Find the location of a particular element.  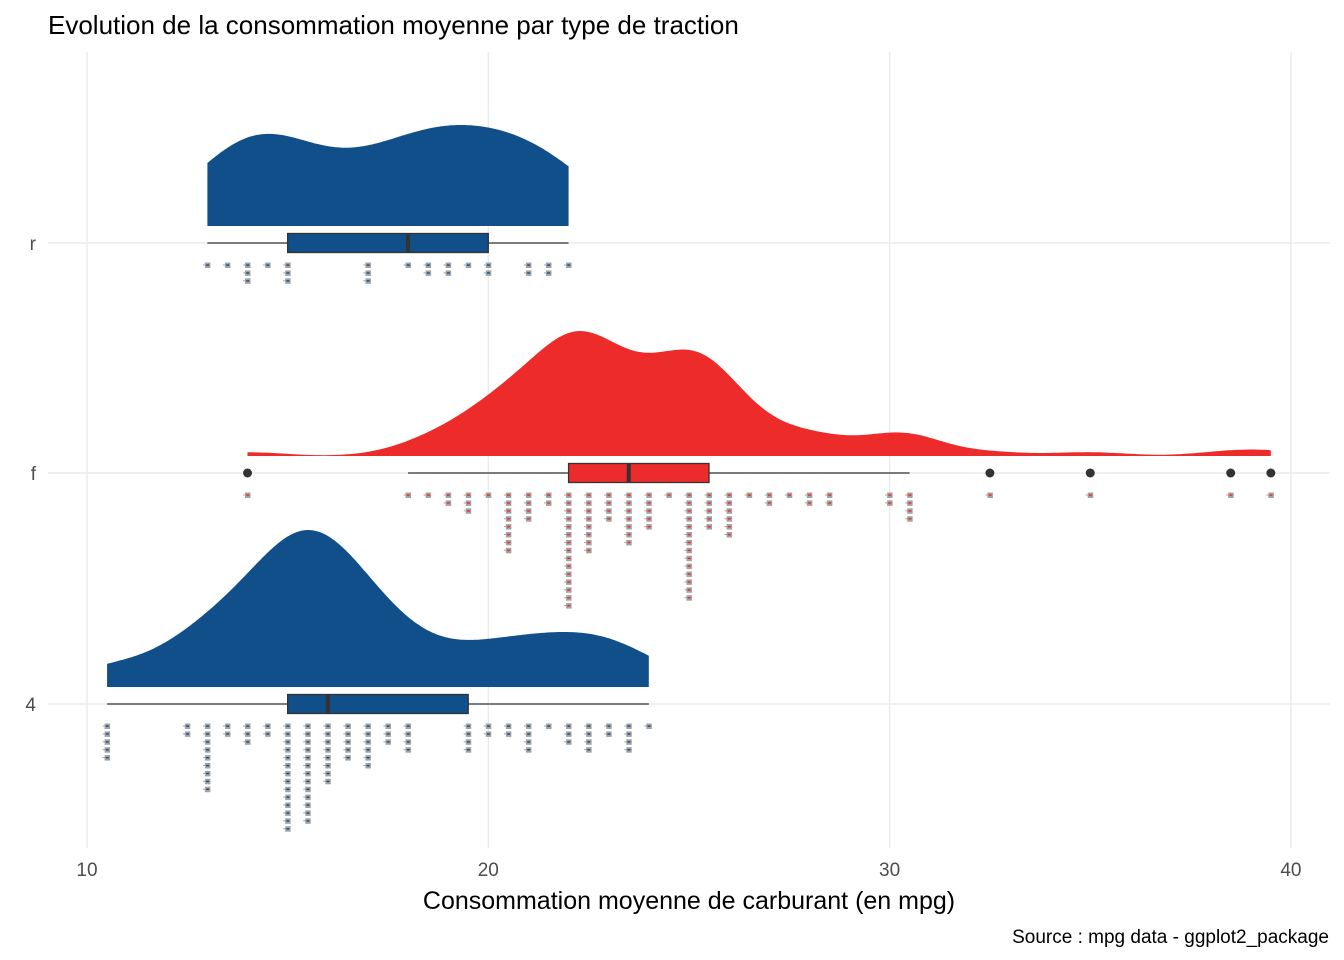

x-tick-label: 40 is located at coordinates (1290, 870).